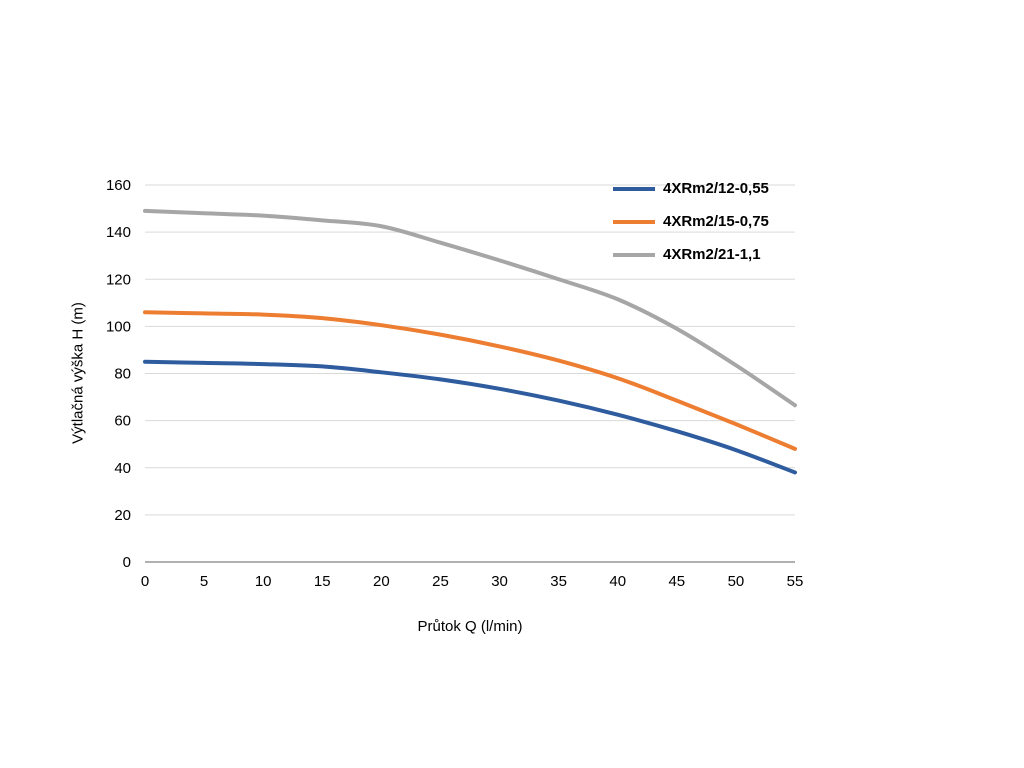 The image size is (1024, 768). Describe the element at coordinates (145, 581) in the screenshot. I see `x-tick-label: 0` at that location.